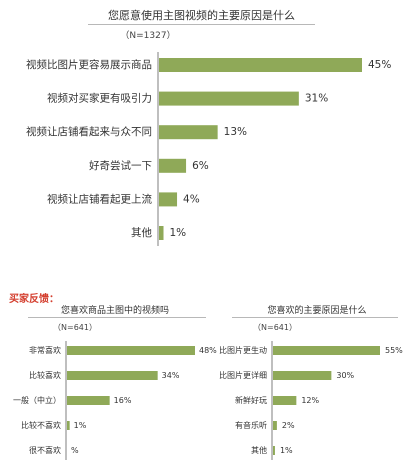 This screenshot has height=472, width=403. I want to click on chart-2-value-label: 1%, so click(80, 425).